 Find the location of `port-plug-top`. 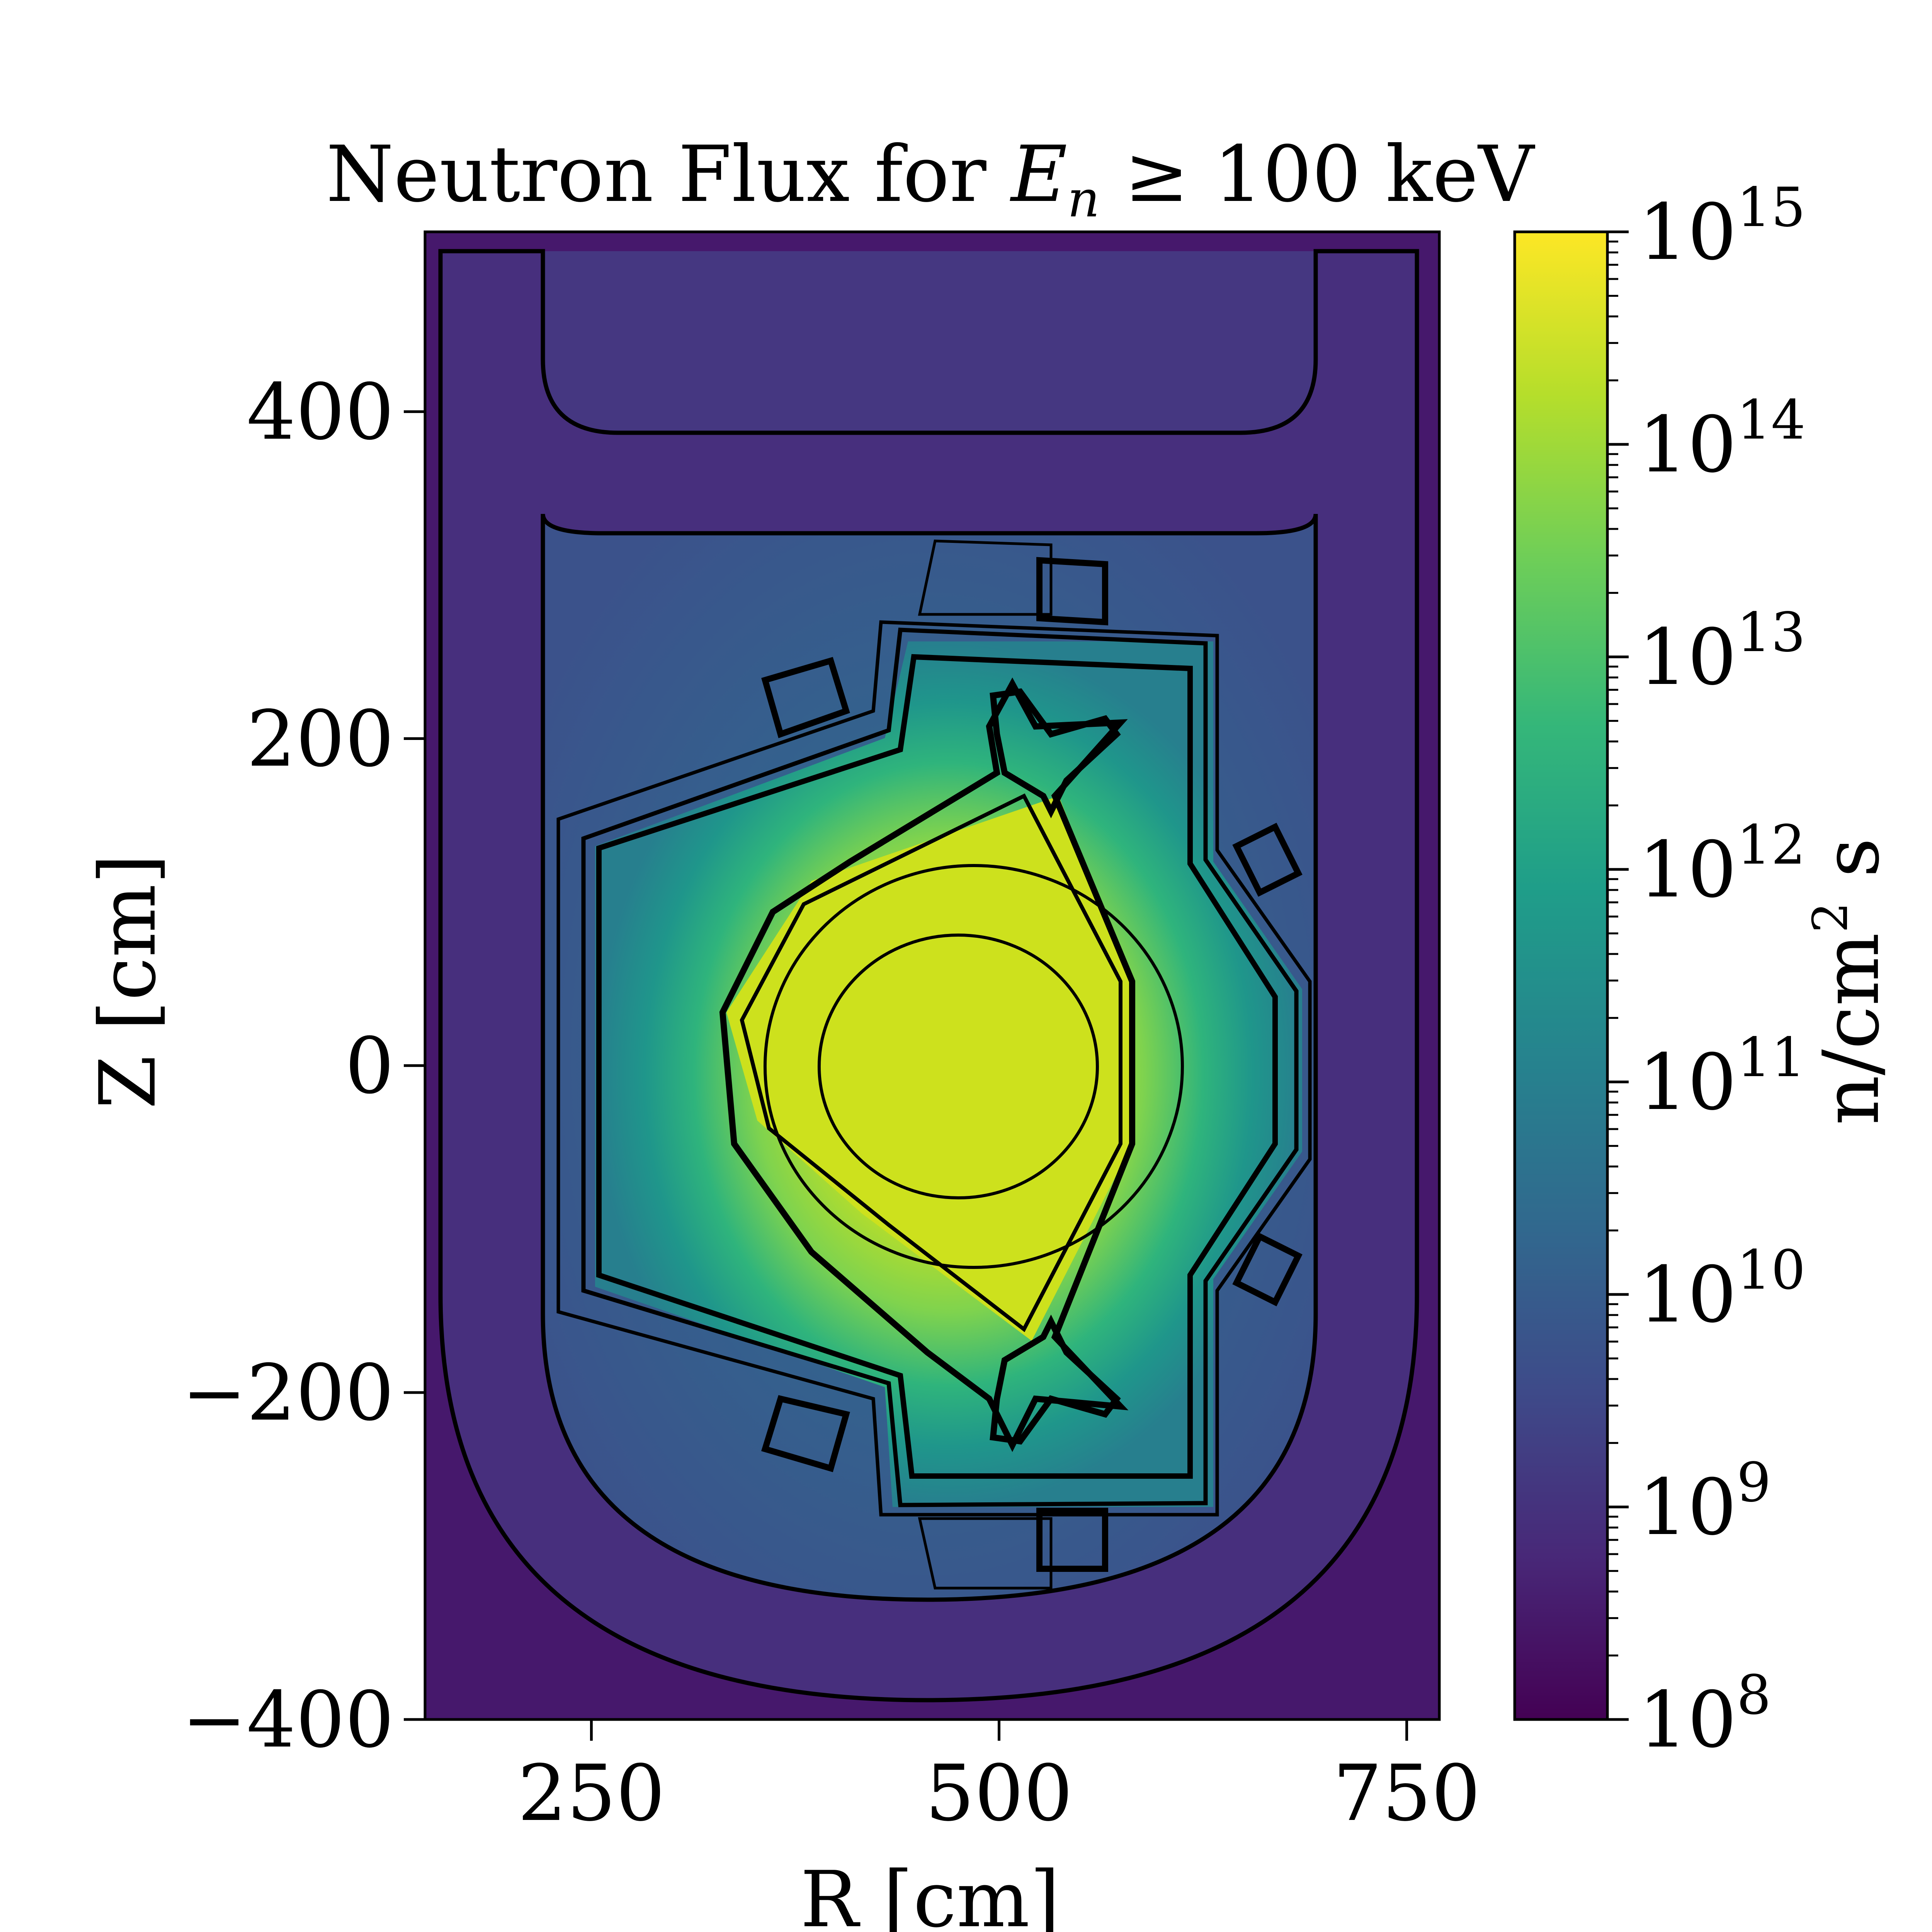

port-plug-top is located at coordinates (985, 578).